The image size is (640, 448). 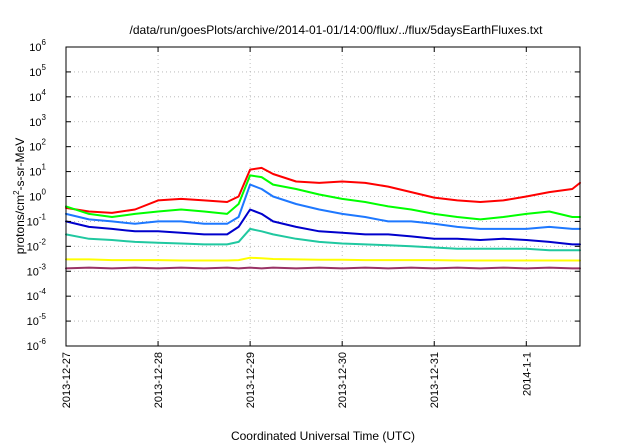 I want to click on y-tick-label-exponent: 1, so click(x=44, y=167).